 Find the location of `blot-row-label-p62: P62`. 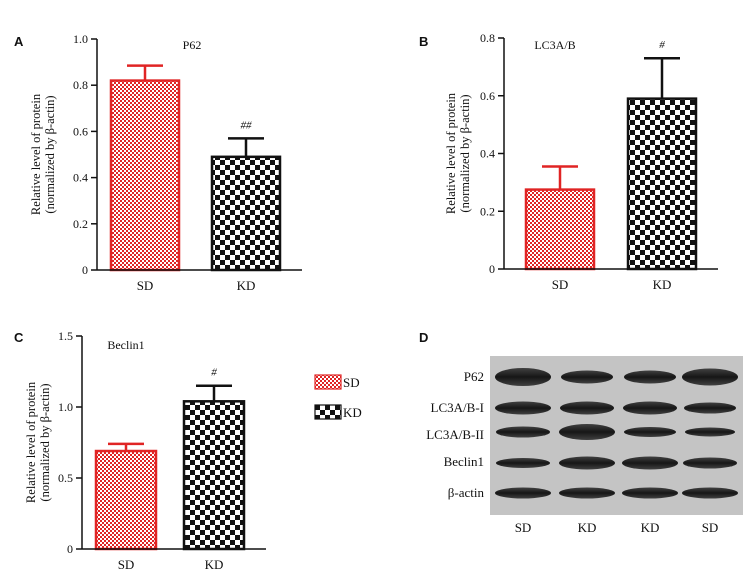

blot-row-label-p62: P62 is located at coordinates (474, 376).